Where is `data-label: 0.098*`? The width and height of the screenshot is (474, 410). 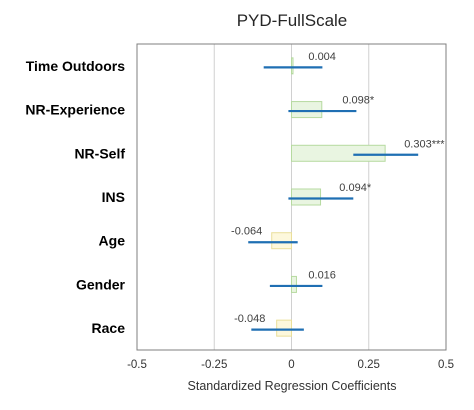 data-label: 0.098* is located at coordinates (358, 101).